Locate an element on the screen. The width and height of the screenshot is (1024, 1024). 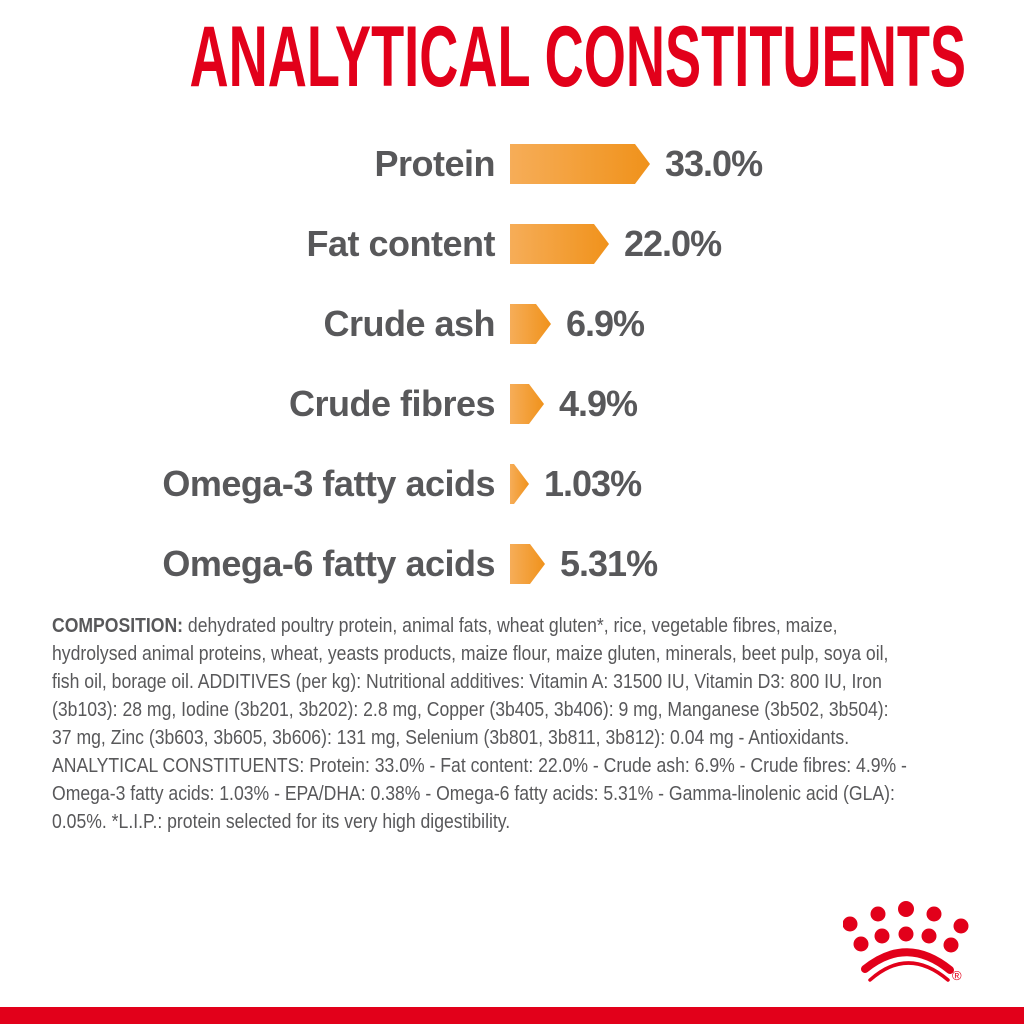
chart-row: Omega-6 fatty acids 5.31% is located at coordinates (512, 564).